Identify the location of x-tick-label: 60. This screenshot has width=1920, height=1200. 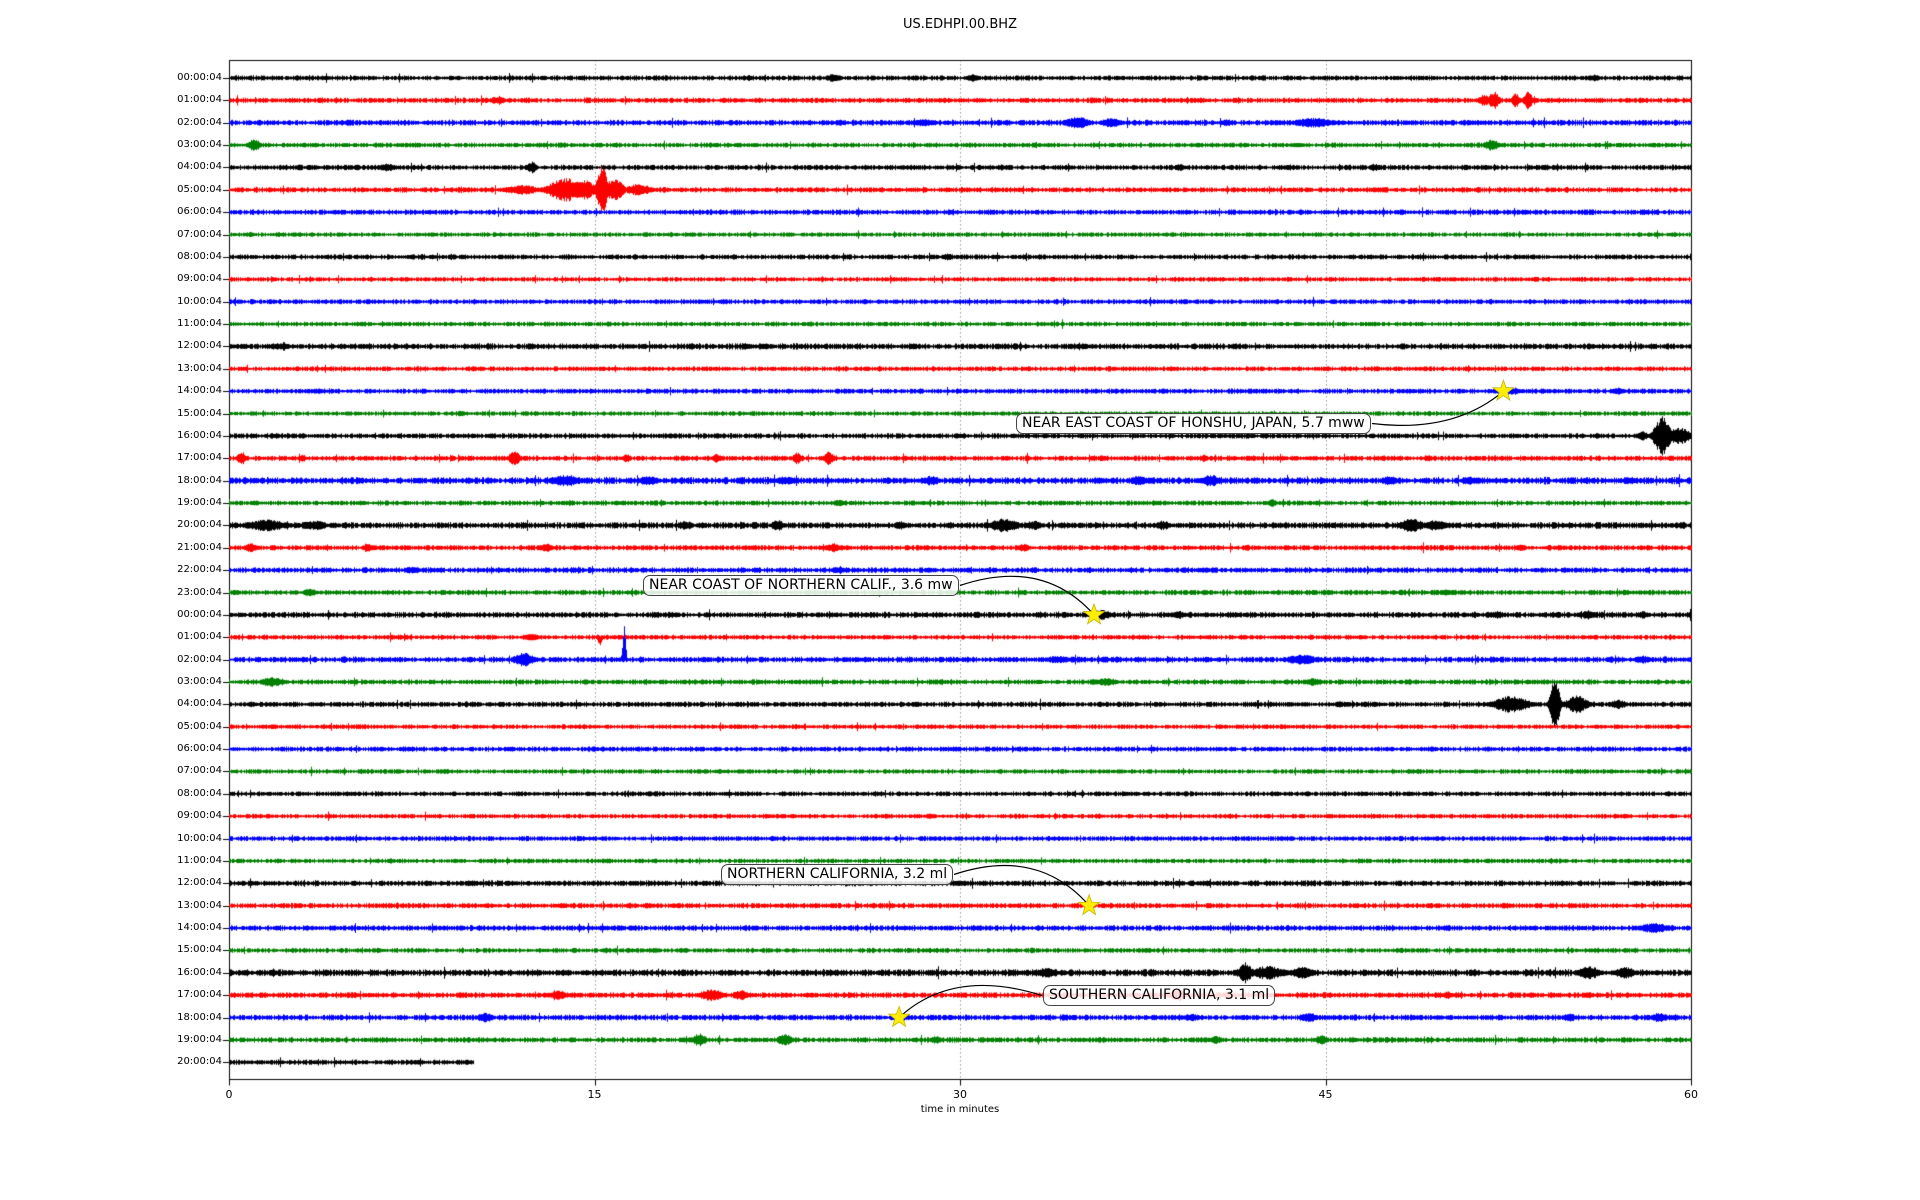
(1691, 1094).